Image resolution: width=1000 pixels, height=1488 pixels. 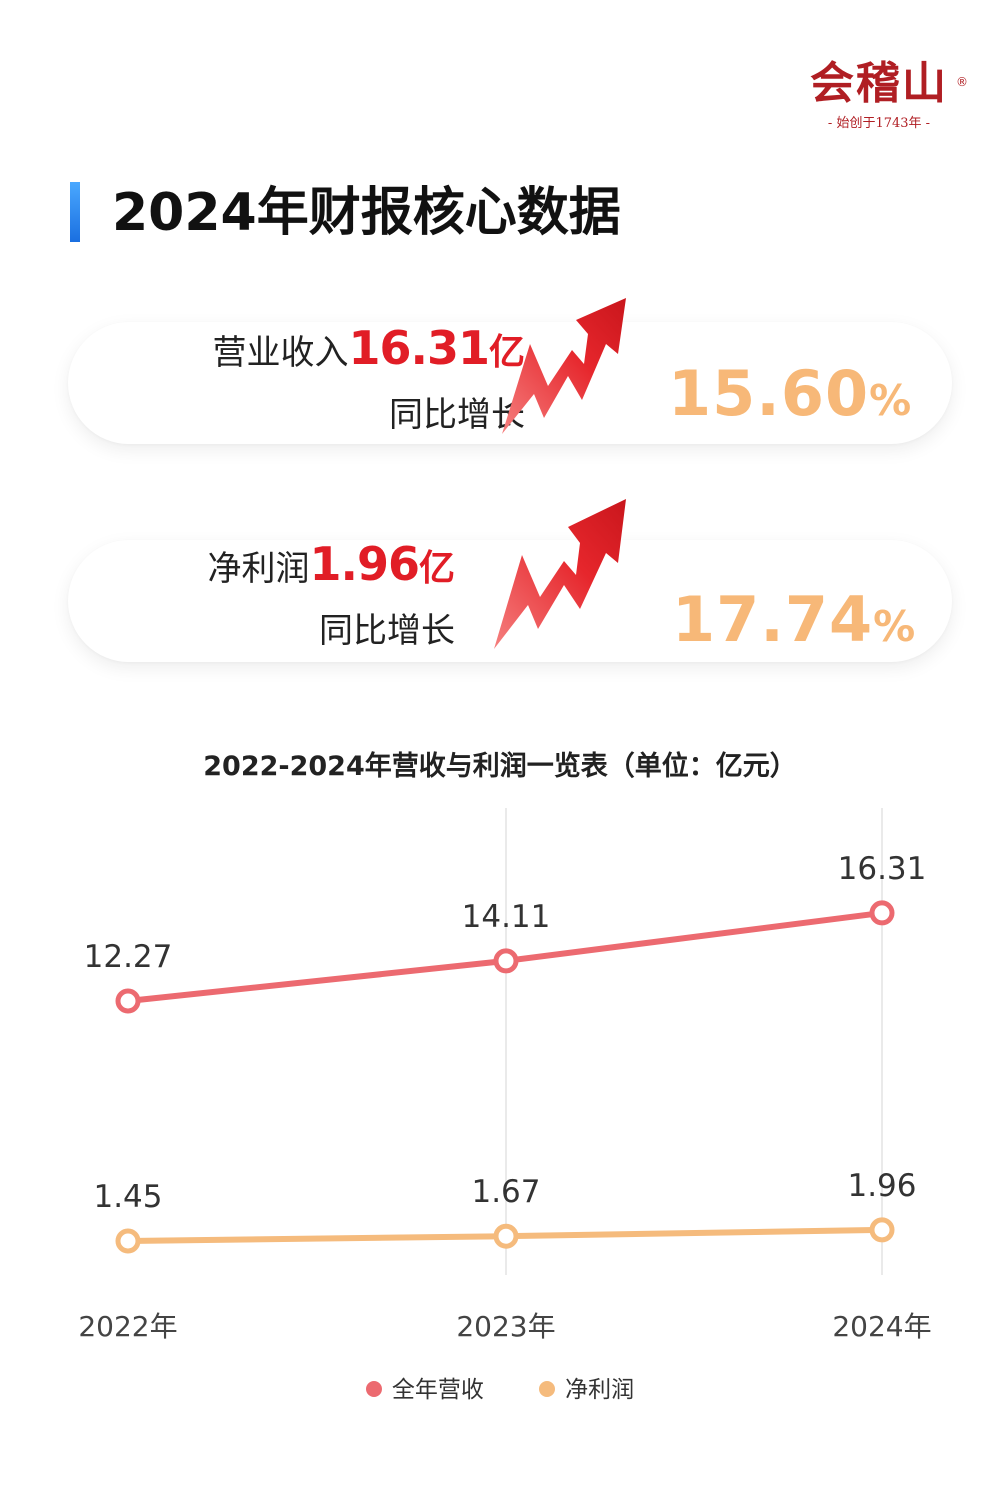 I want to click on profit-growth-value: 17.74, so click(x=773, y=619).